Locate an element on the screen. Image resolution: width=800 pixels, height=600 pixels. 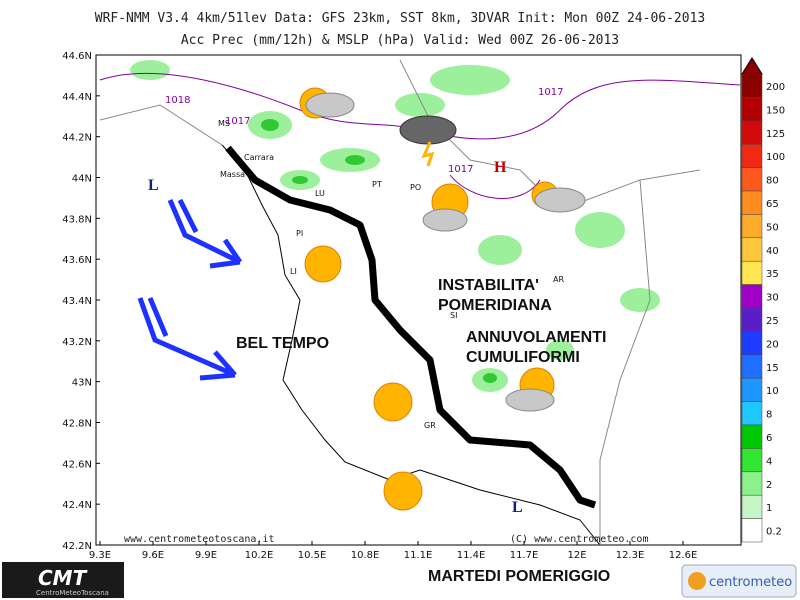
colorbar-label: 0.2 is located at coordinates (774, 532).